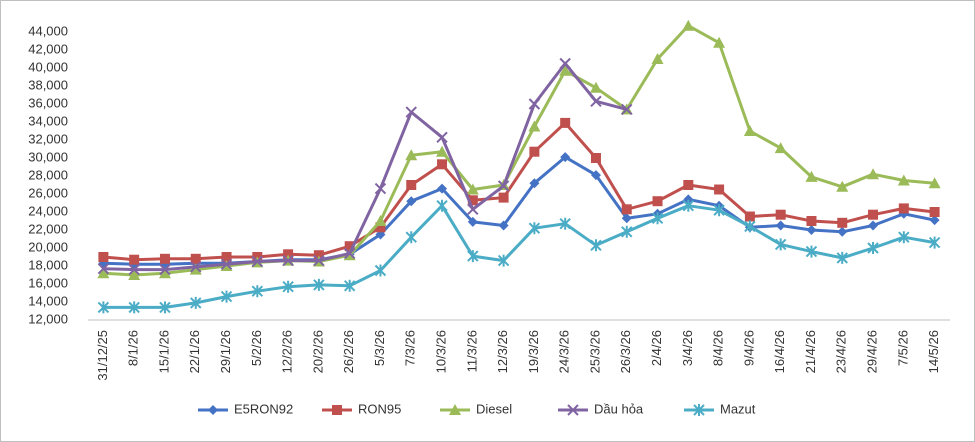  What do you see at coordinates (163, 351) in the screenshot?
I see `x-tick-label: 15/1/26` at bounding box center [163, 351].